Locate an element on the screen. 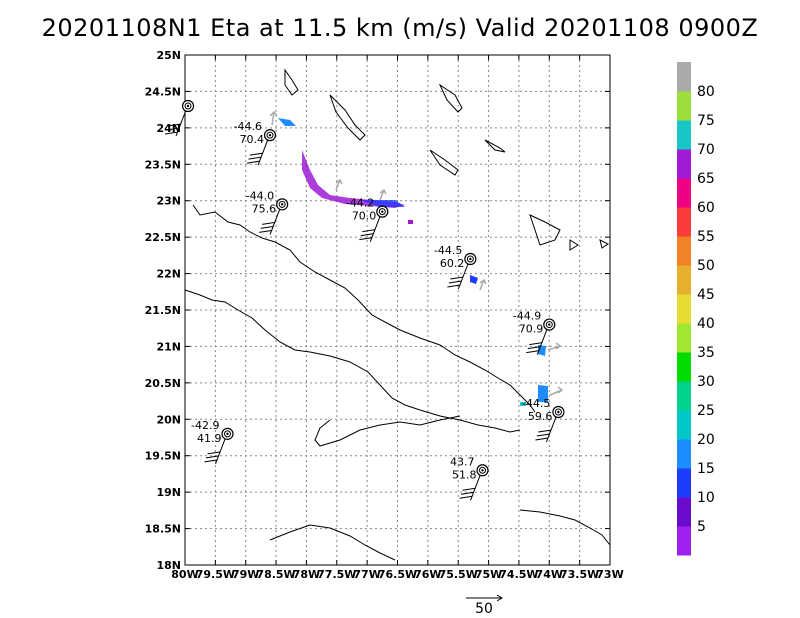  y-tick-label: 23N is located at coordinates (168, 201).